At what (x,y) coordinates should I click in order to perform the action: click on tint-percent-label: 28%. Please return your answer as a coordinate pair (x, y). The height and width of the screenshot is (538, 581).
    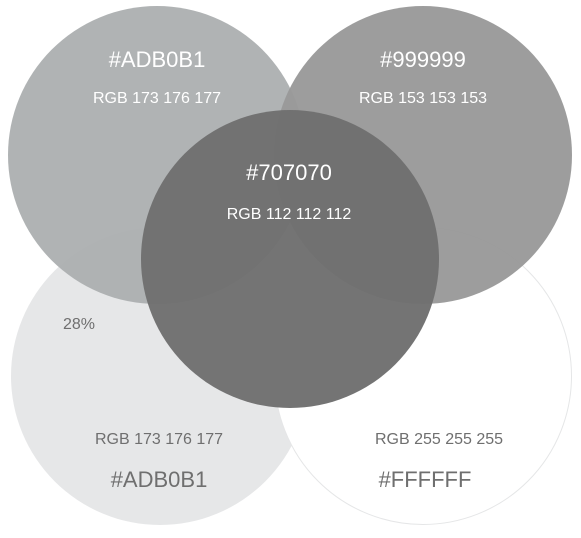
    Looking at the image, I should click on (79, 324).